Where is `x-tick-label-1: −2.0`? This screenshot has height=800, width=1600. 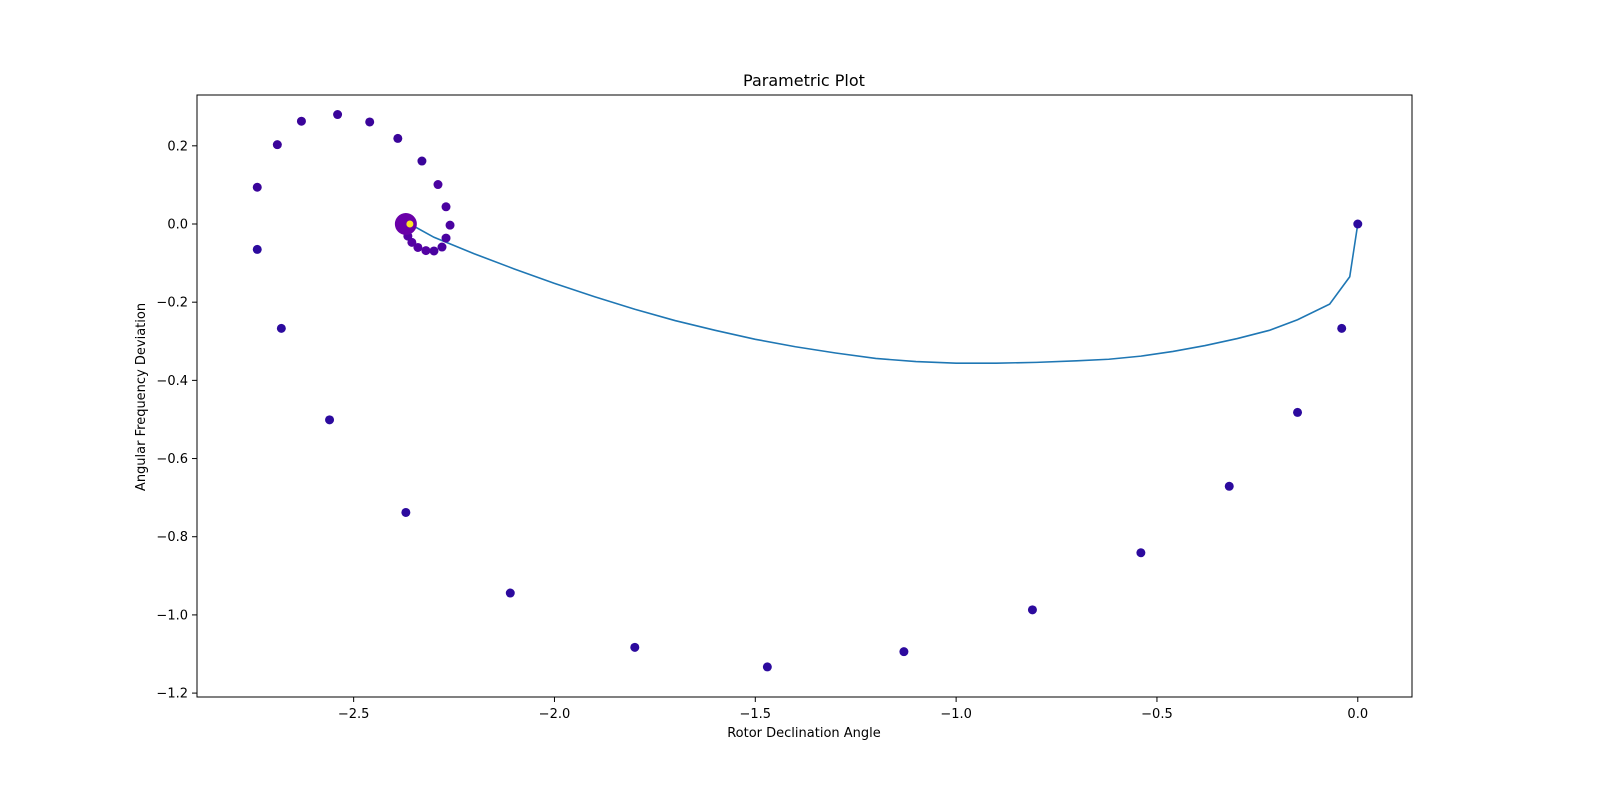 x-tick-label-1: −2.0 is located at coordinates (555, 714).